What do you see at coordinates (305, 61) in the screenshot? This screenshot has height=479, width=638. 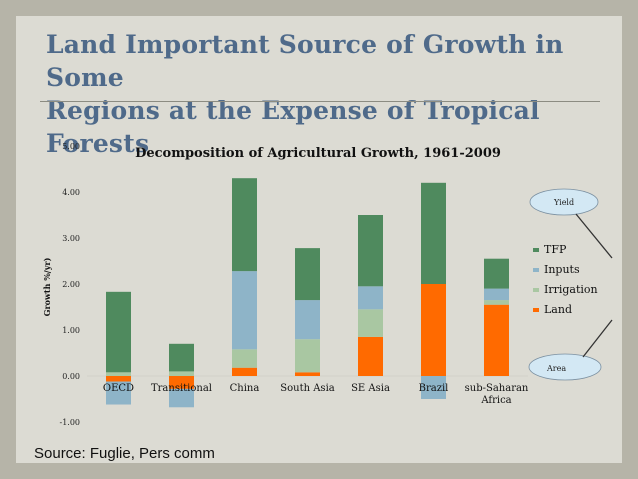 I see `slide-title-line-1: Land Important Source of Growth in Some` at bounding box center [305, 61].